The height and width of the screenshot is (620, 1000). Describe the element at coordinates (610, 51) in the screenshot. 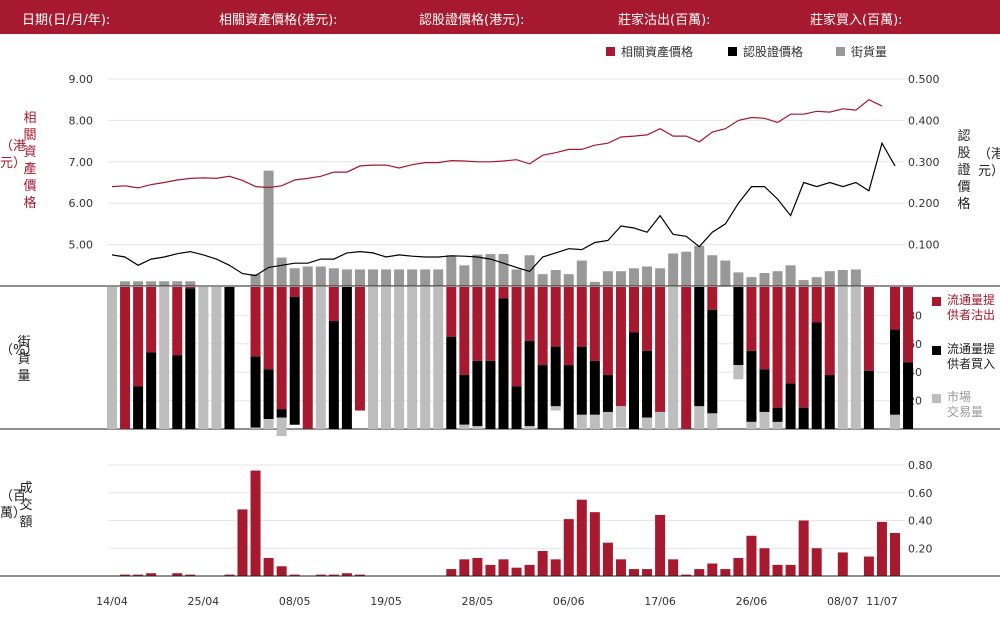

I see `legend-asset-swatch` at that location.